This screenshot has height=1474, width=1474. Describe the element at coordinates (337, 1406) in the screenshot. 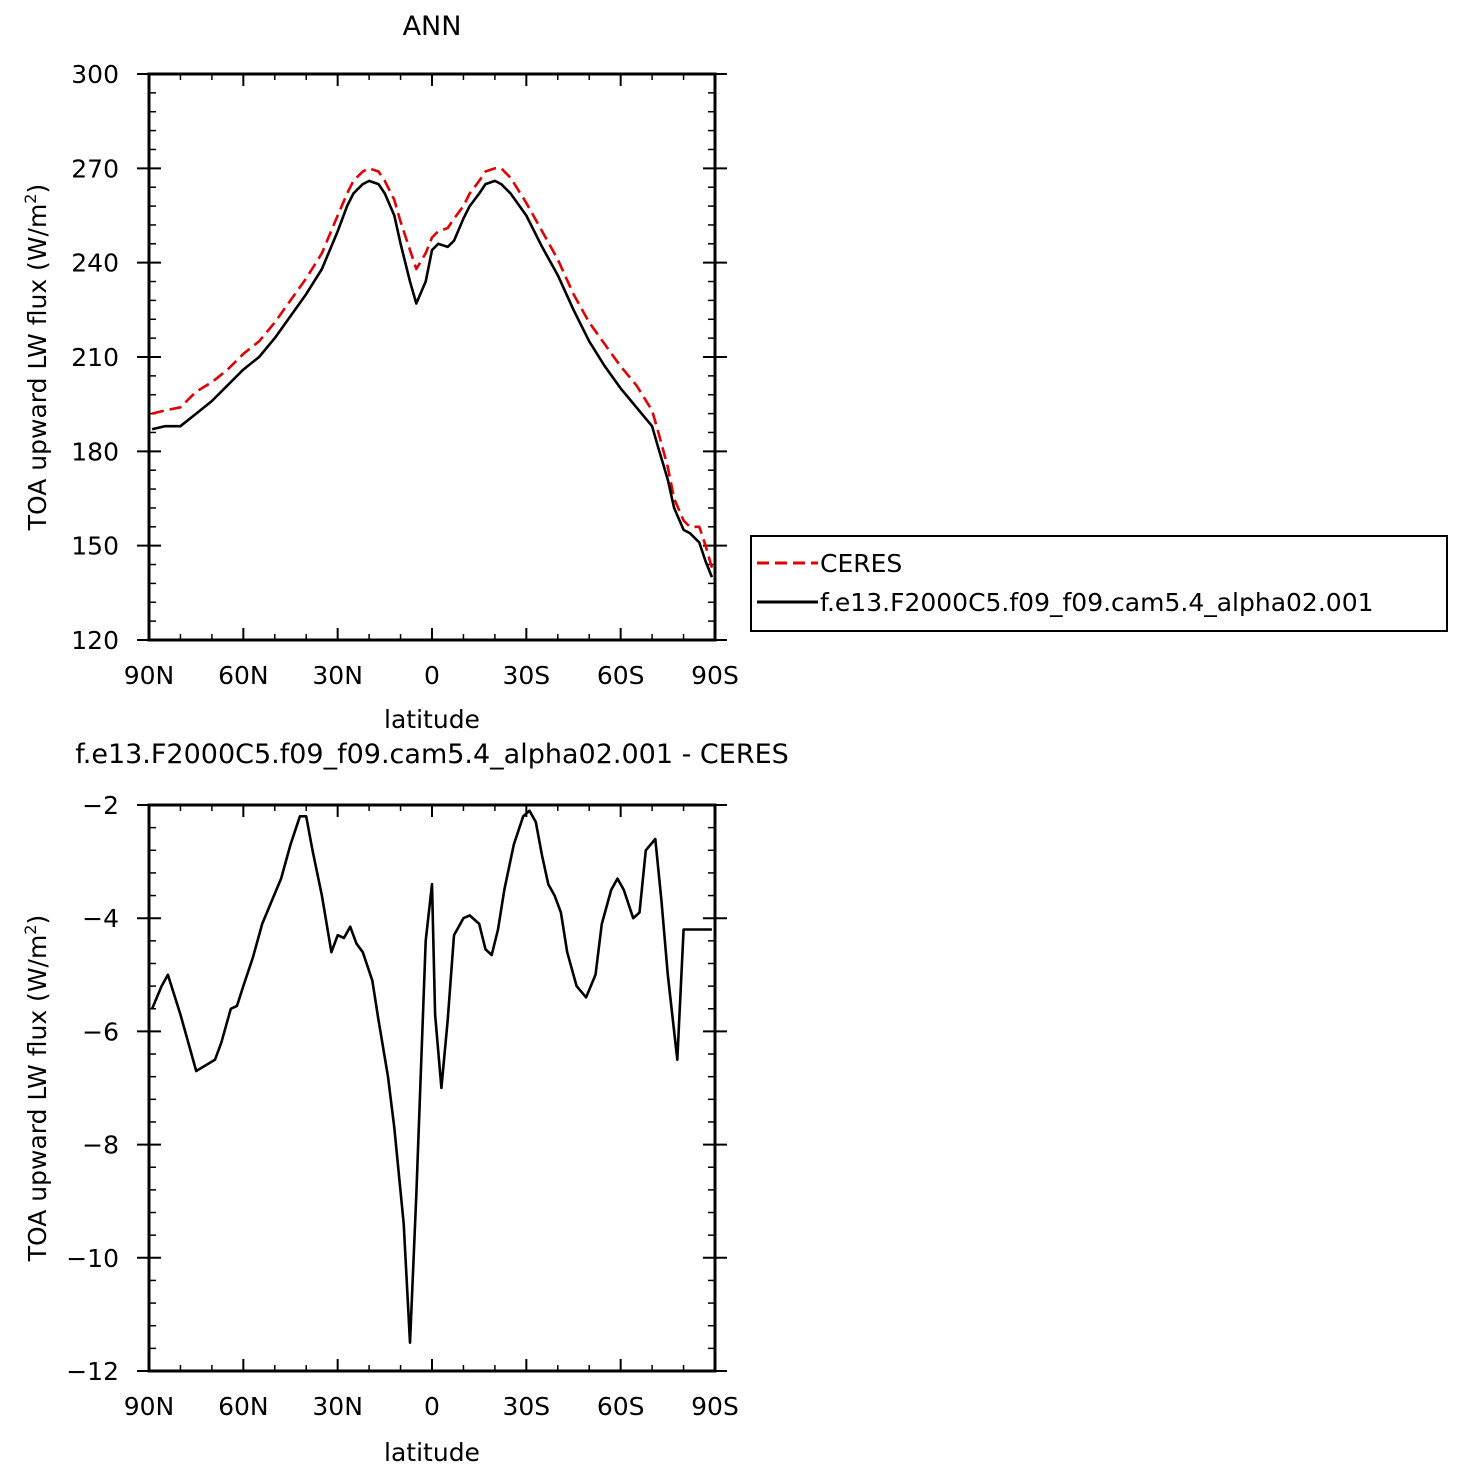

I see `bottom-x-tick-label: 30N` at that location.